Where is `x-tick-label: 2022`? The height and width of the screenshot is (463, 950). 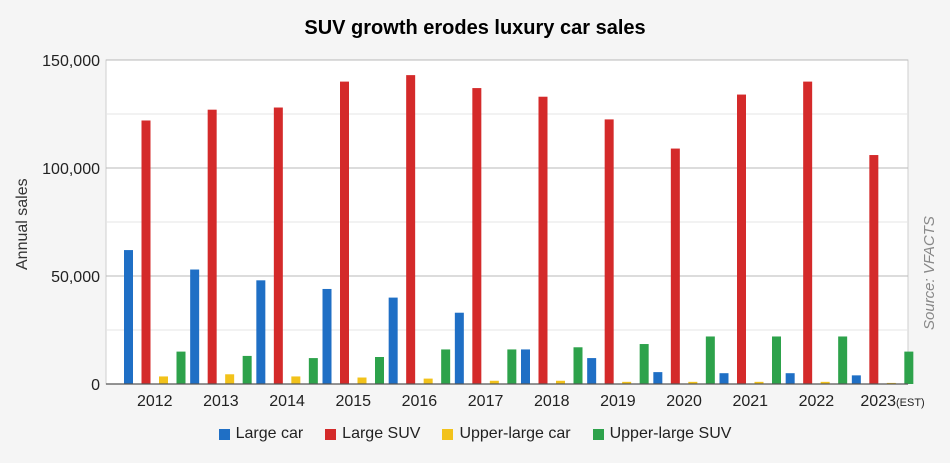
x-tick-label: 2022 is located at coordinates (817, 401).